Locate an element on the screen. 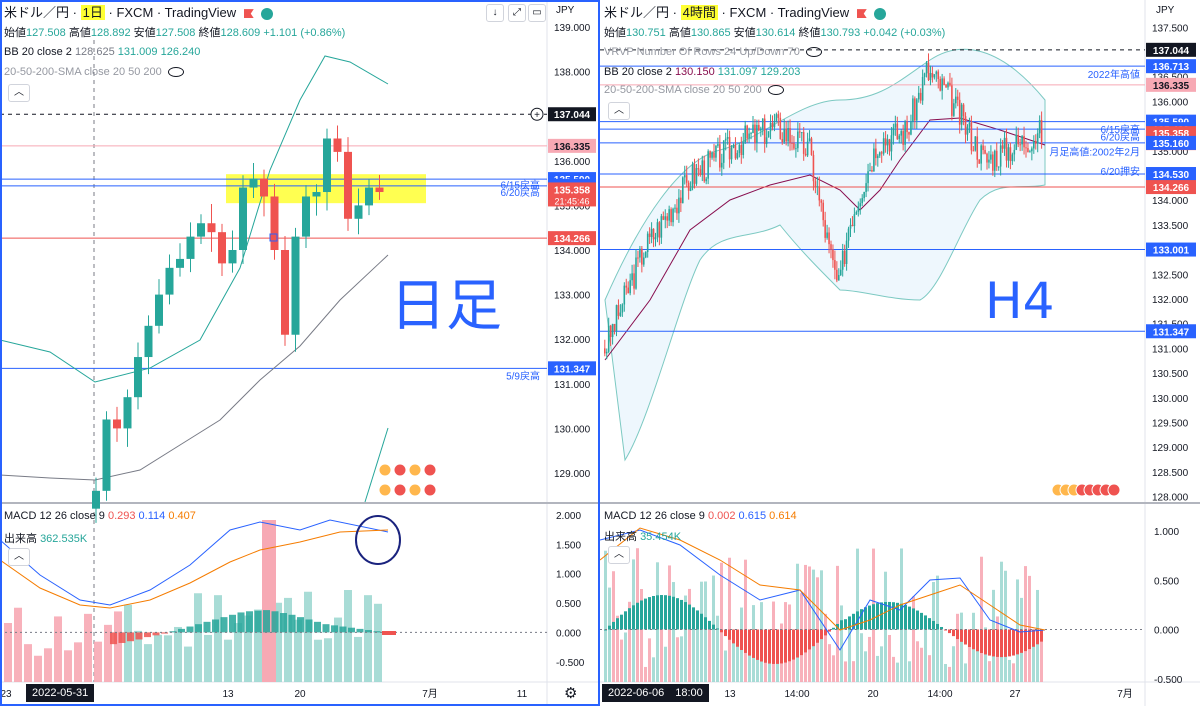 Image resolution: width=1200 pixels, height=706 pixels. close-icon: ▭ is located at coordinates (537, 13).